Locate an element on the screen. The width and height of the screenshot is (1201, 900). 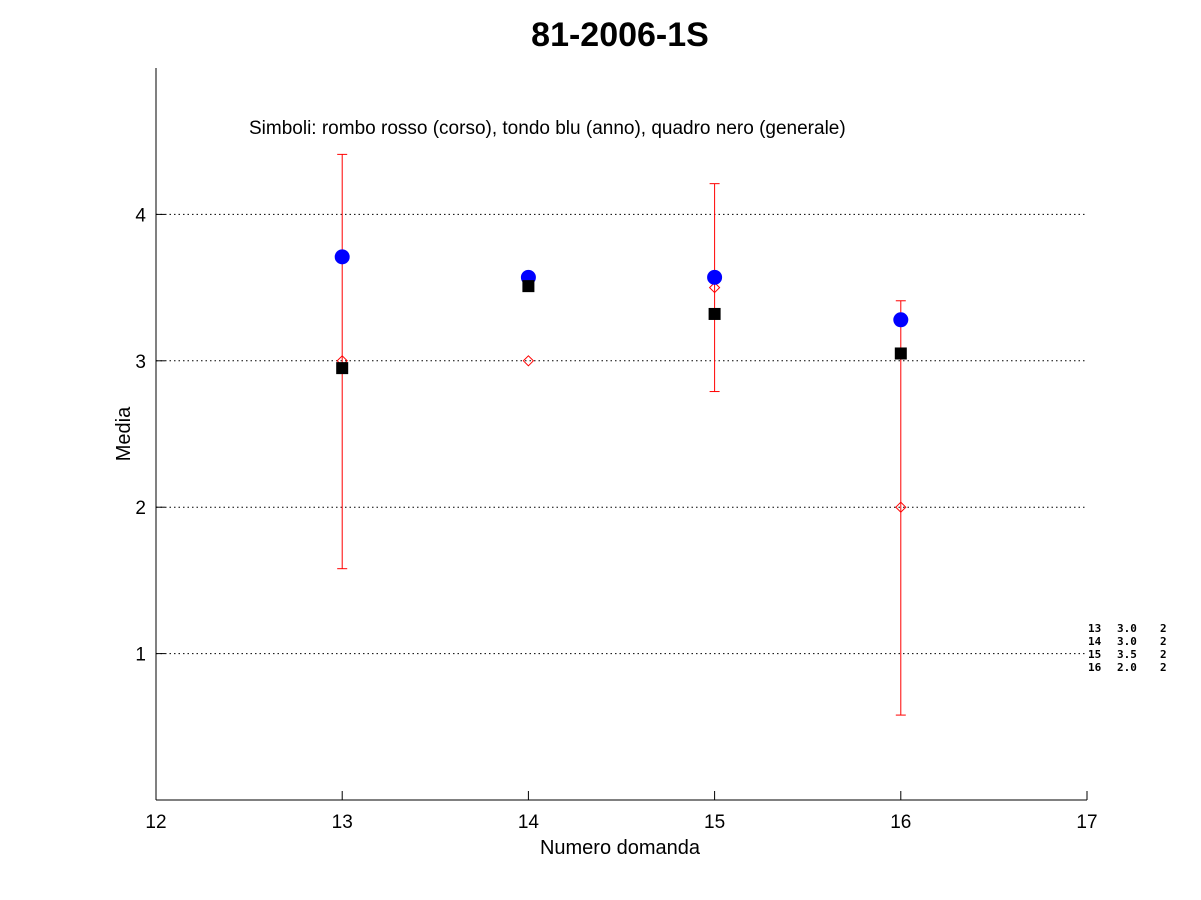
y-tick-label-3: 3 is located at coordinates (140, 362).